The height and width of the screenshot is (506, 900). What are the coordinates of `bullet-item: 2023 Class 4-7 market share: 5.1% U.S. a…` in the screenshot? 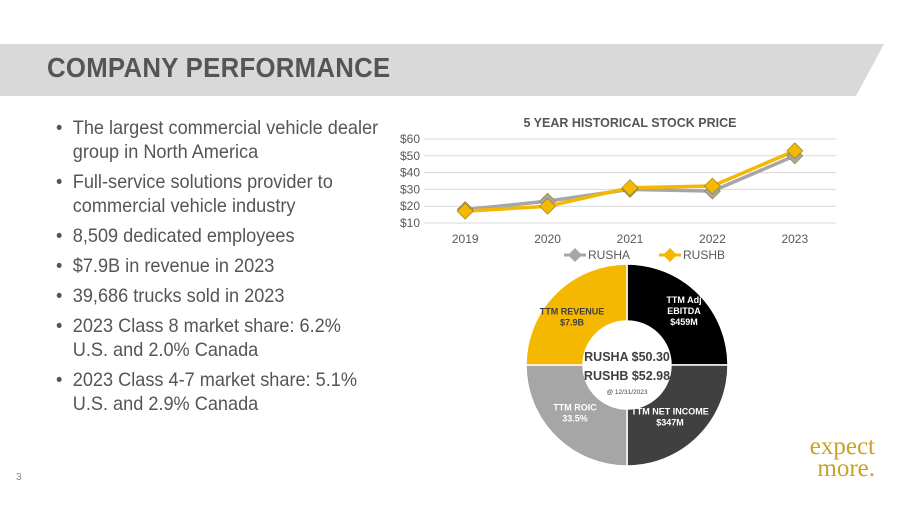 It's located at (218, 392).